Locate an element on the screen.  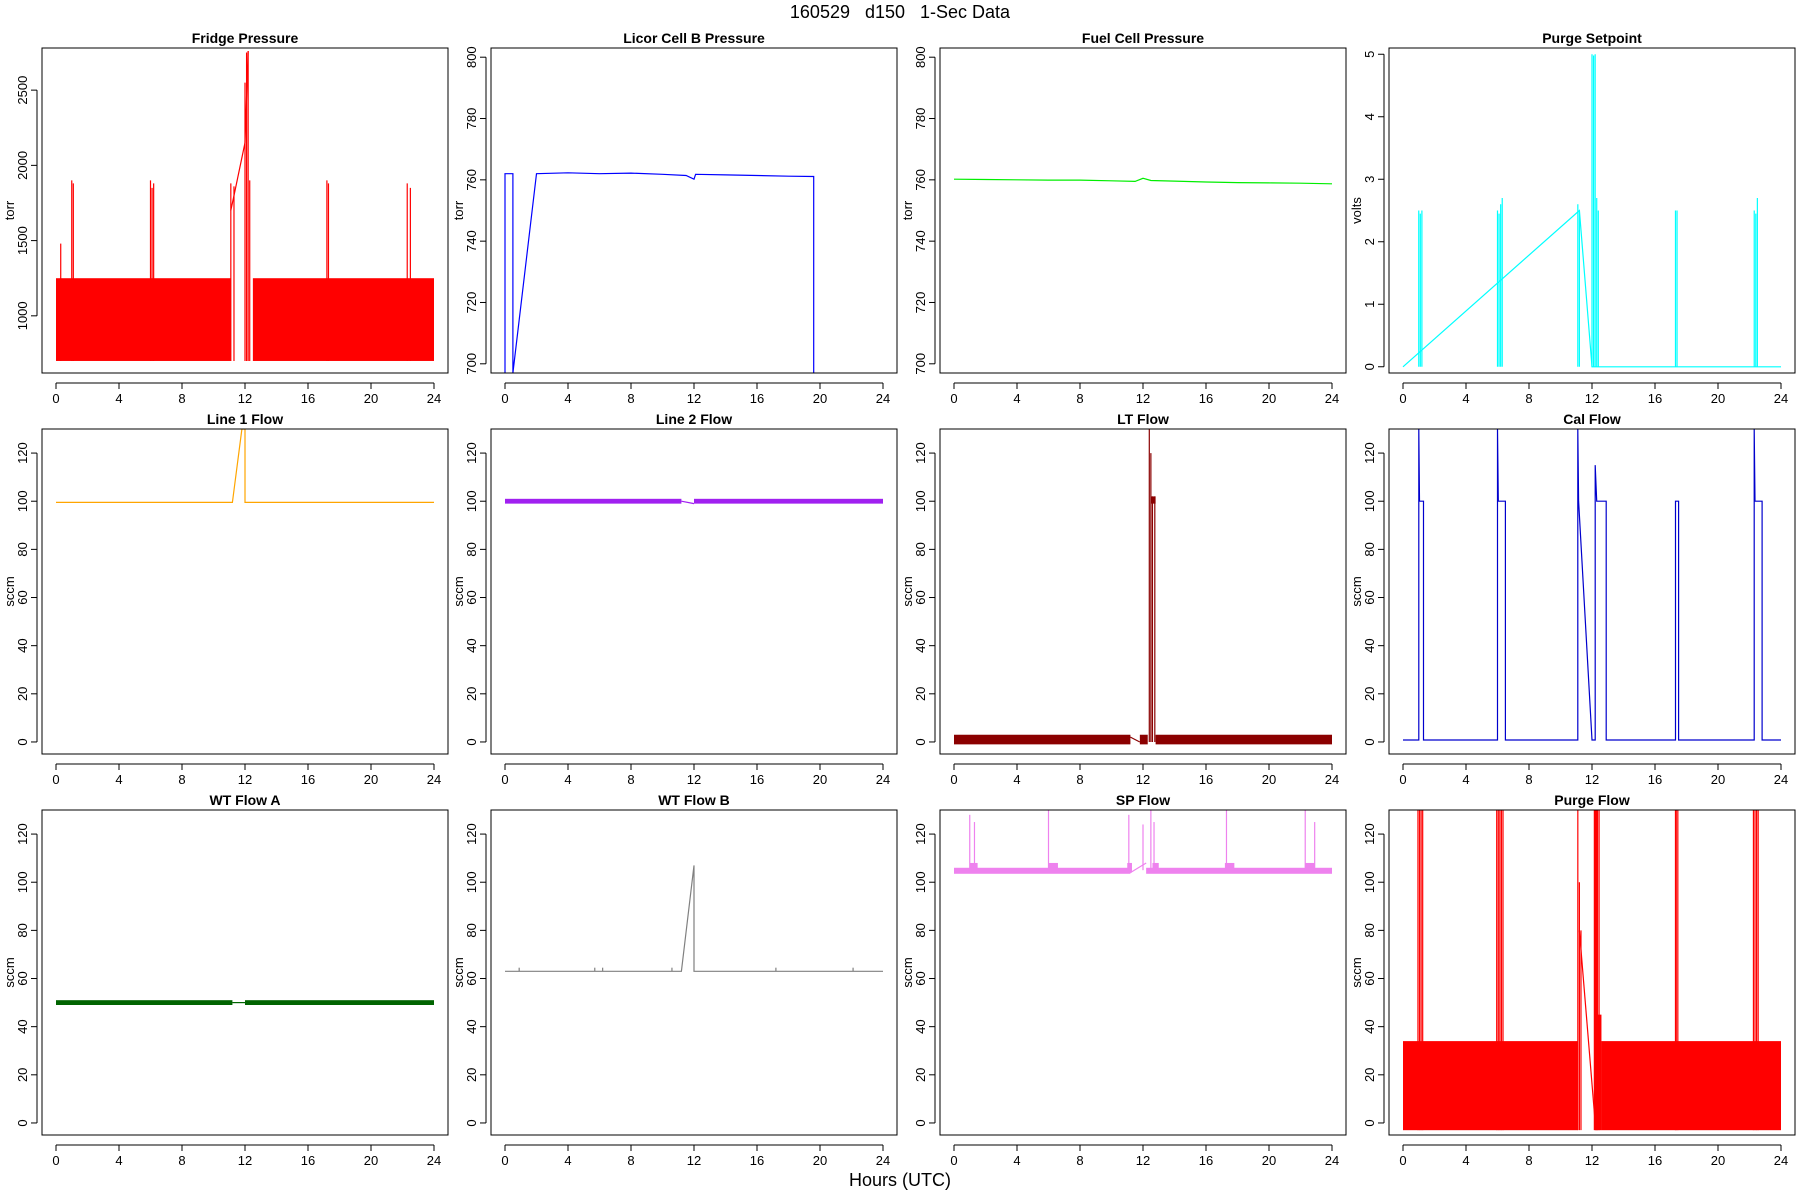
y-axis: 0 1 2 3 4 5 is located at coordinates (1373, 210).